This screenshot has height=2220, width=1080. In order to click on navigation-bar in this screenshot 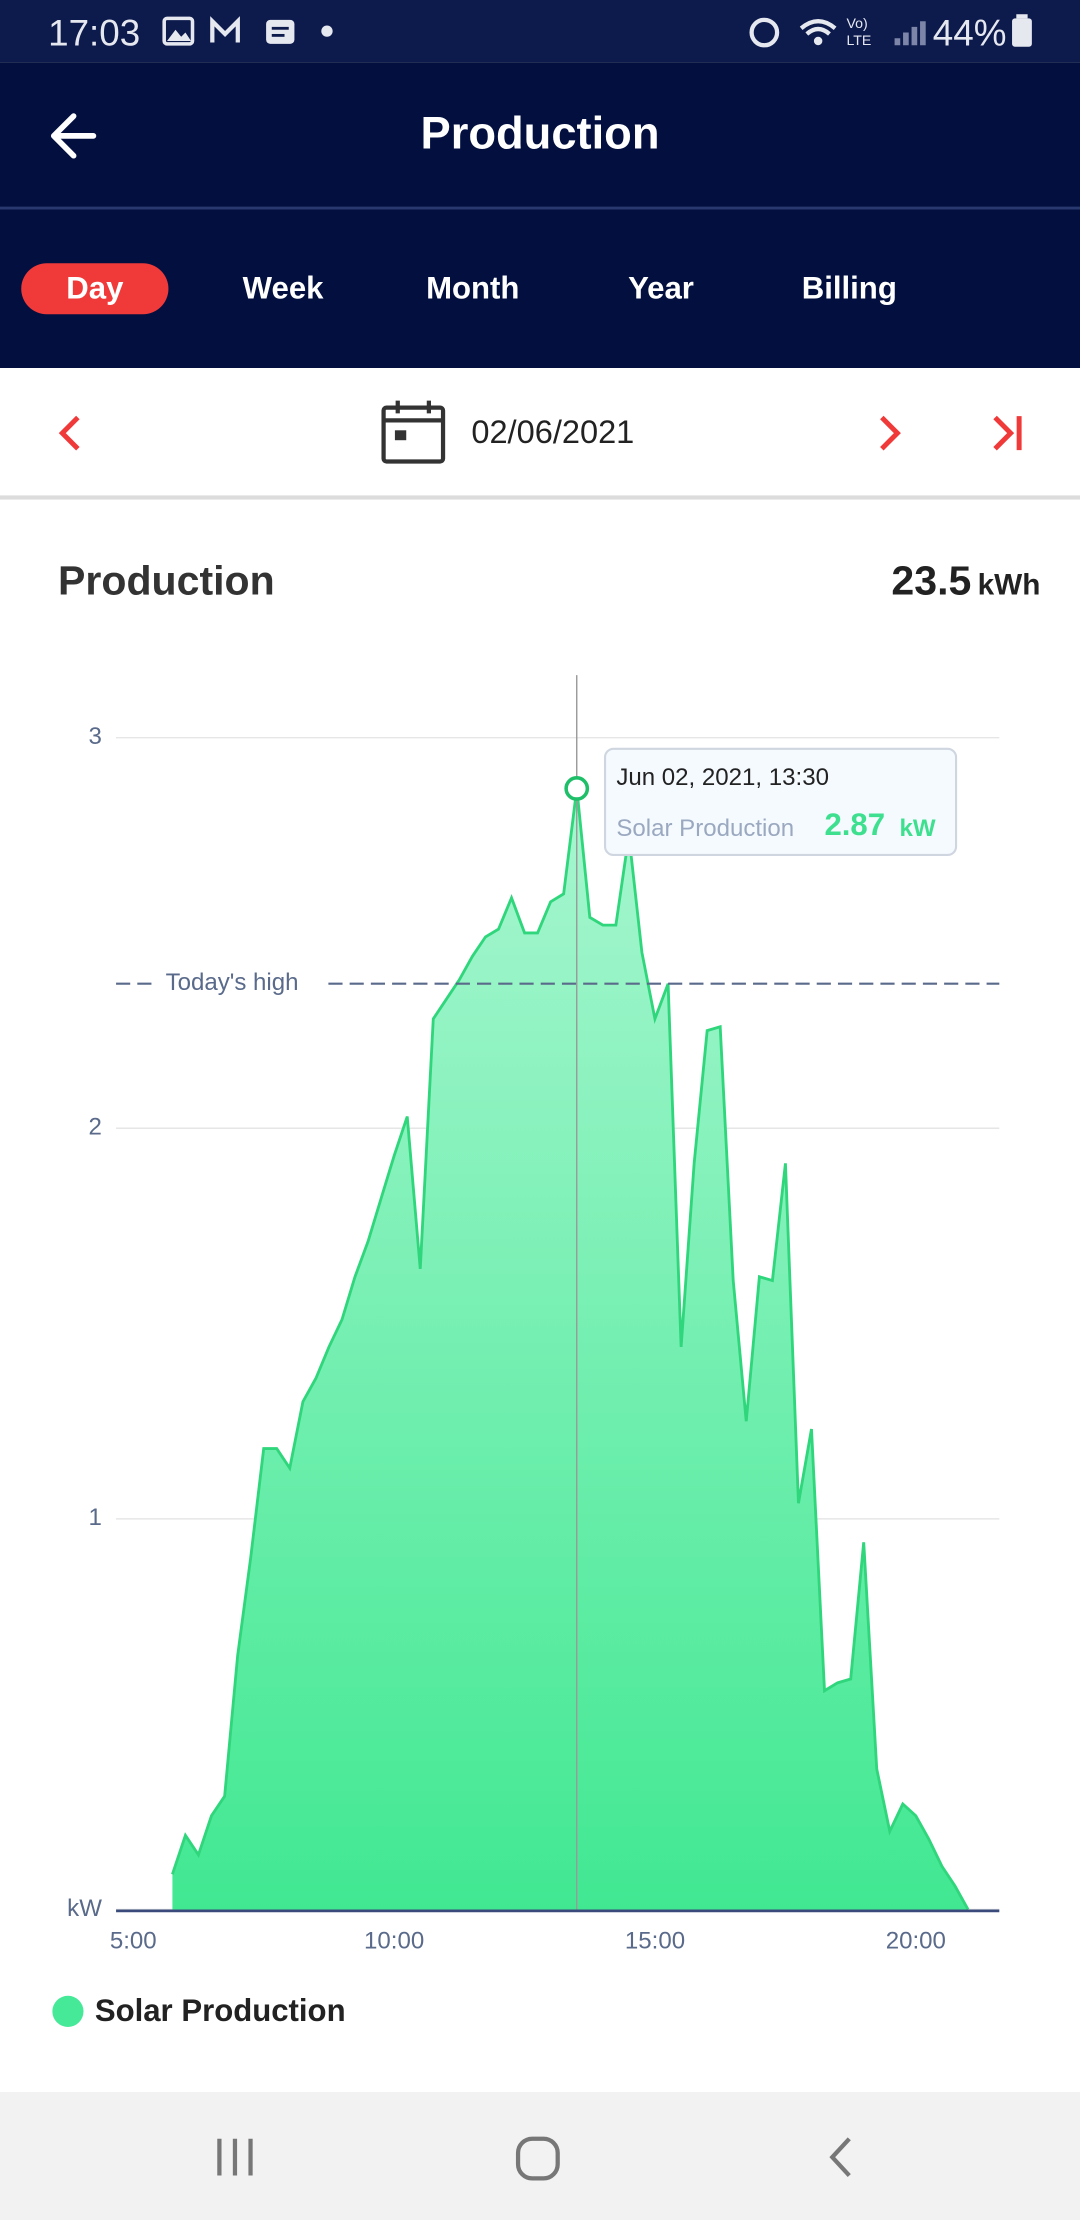, I will do `click(540, 2156)`.